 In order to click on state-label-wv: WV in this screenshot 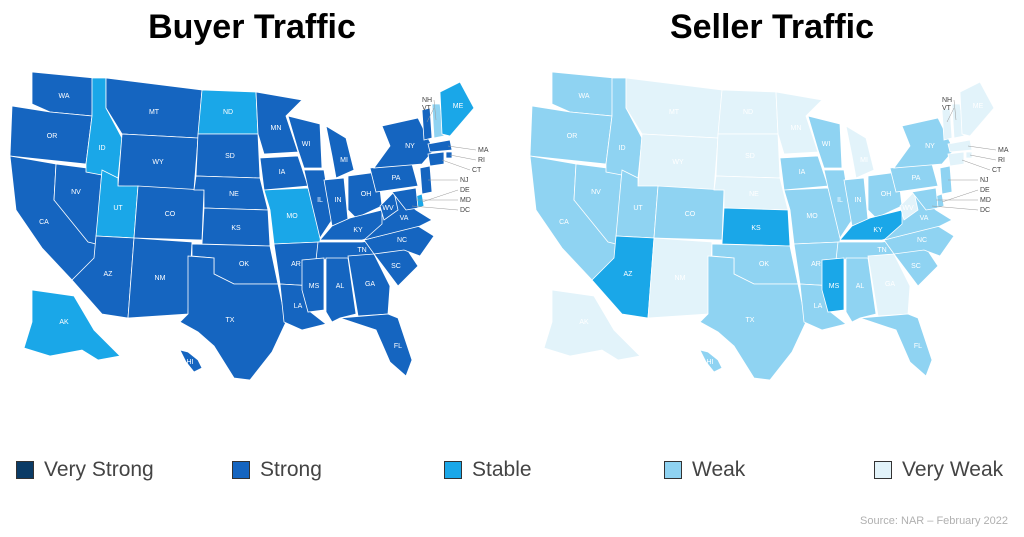, I will do `click(388, 208)`.